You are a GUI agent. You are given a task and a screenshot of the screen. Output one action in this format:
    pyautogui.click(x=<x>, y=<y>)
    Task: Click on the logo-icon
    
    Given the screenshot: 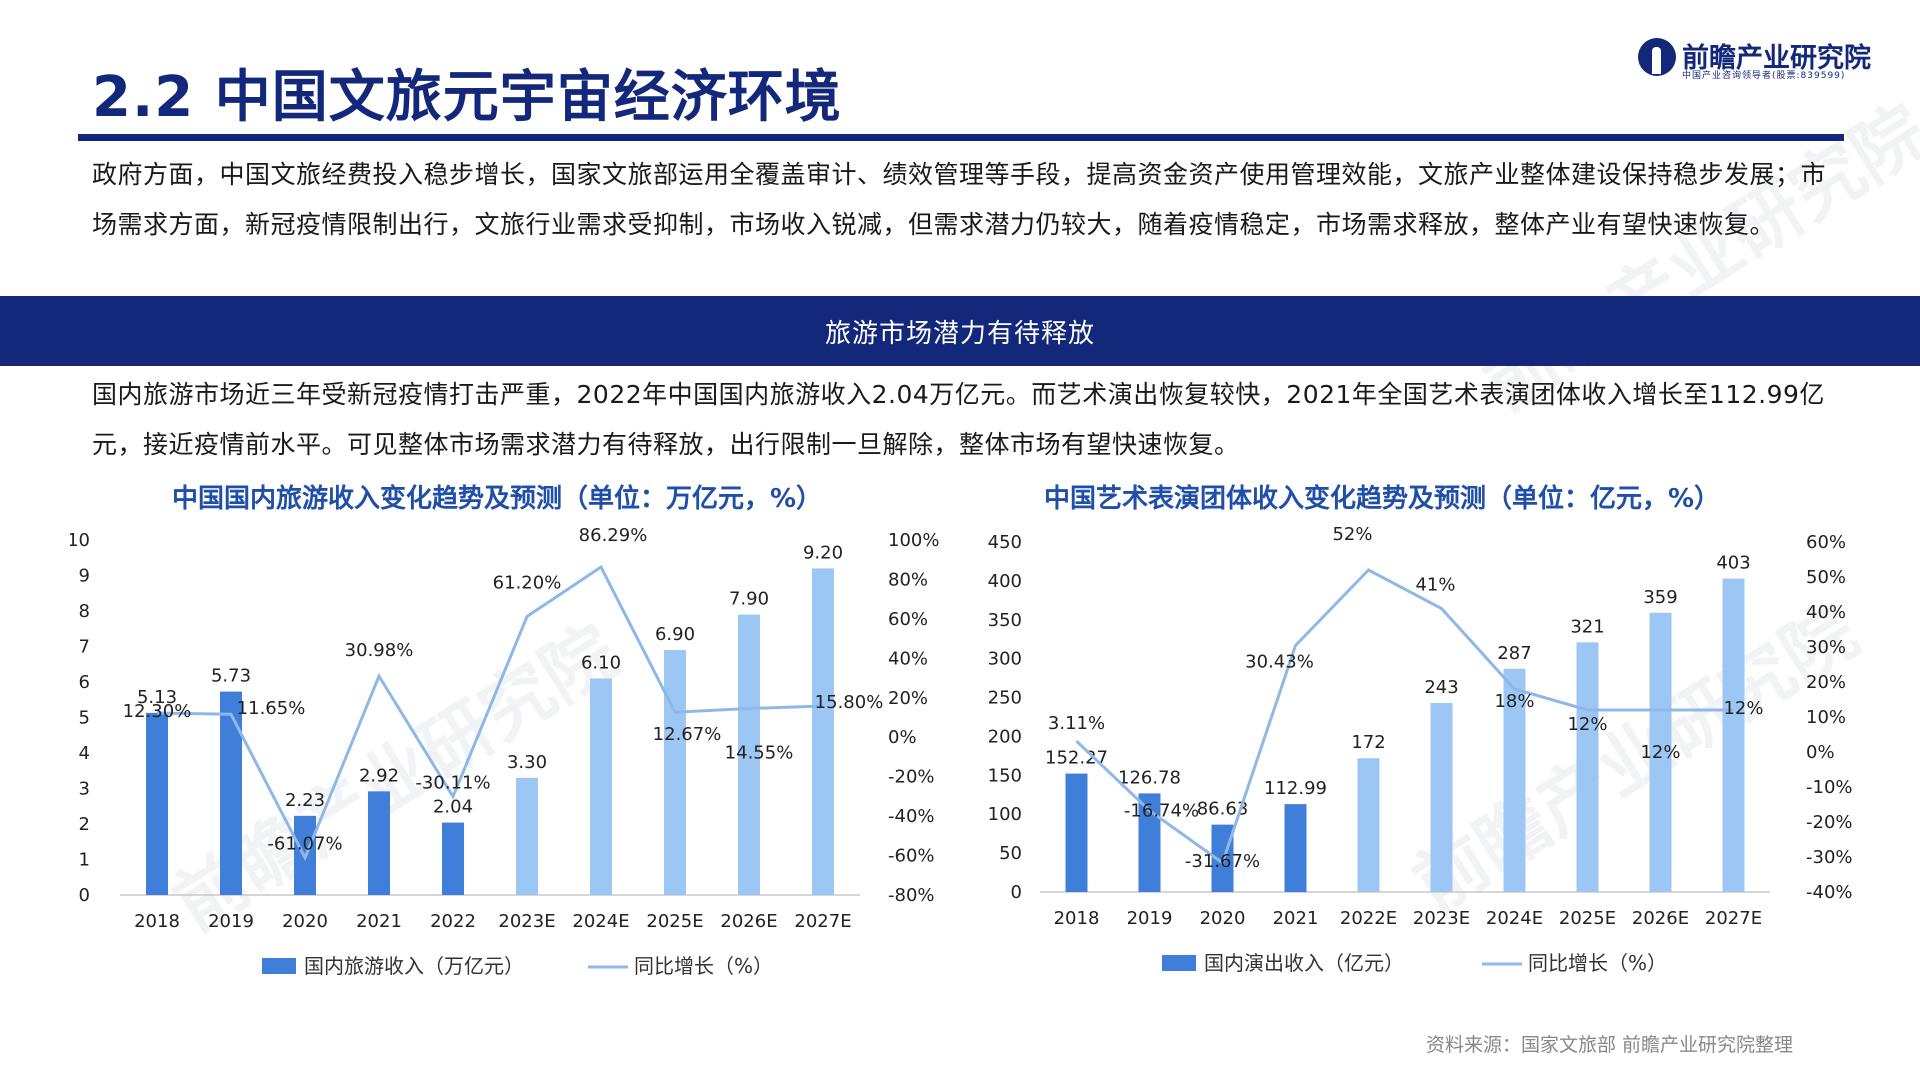 What is the action you would take?
    pyautogui.click(x=1657, y=57)
    